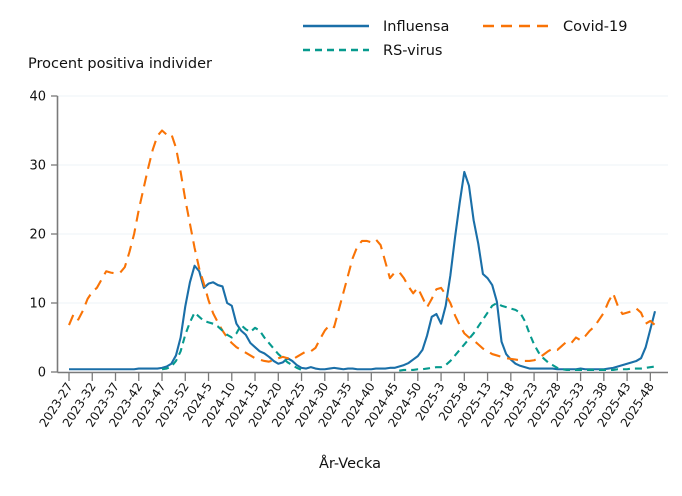 This screenshot has width=682, height=496. What do you see at coordinates (416, 27) in the screenshot?
I see `legend-label-influensa: Influensa` at bounding box center [416, 27].